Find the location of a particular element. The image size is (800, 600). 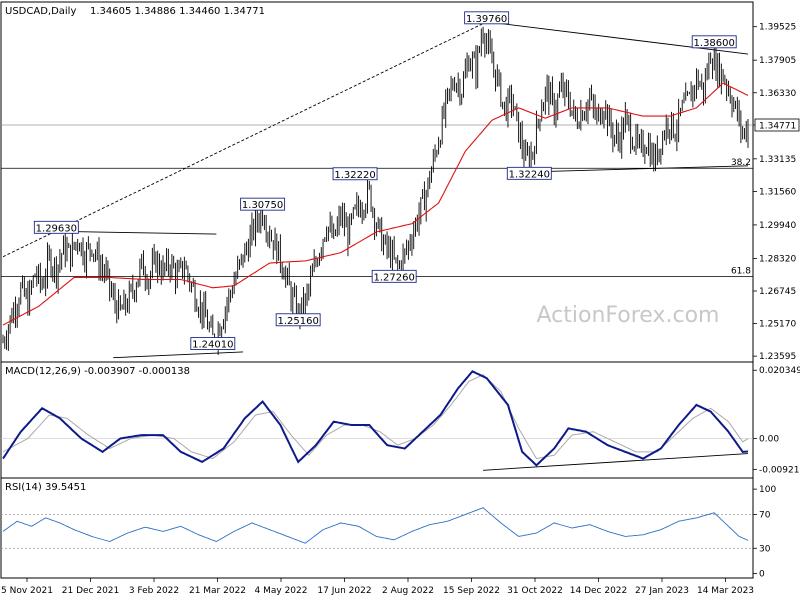

annotation-box-1.24010 is located at coordinates (213, 344).